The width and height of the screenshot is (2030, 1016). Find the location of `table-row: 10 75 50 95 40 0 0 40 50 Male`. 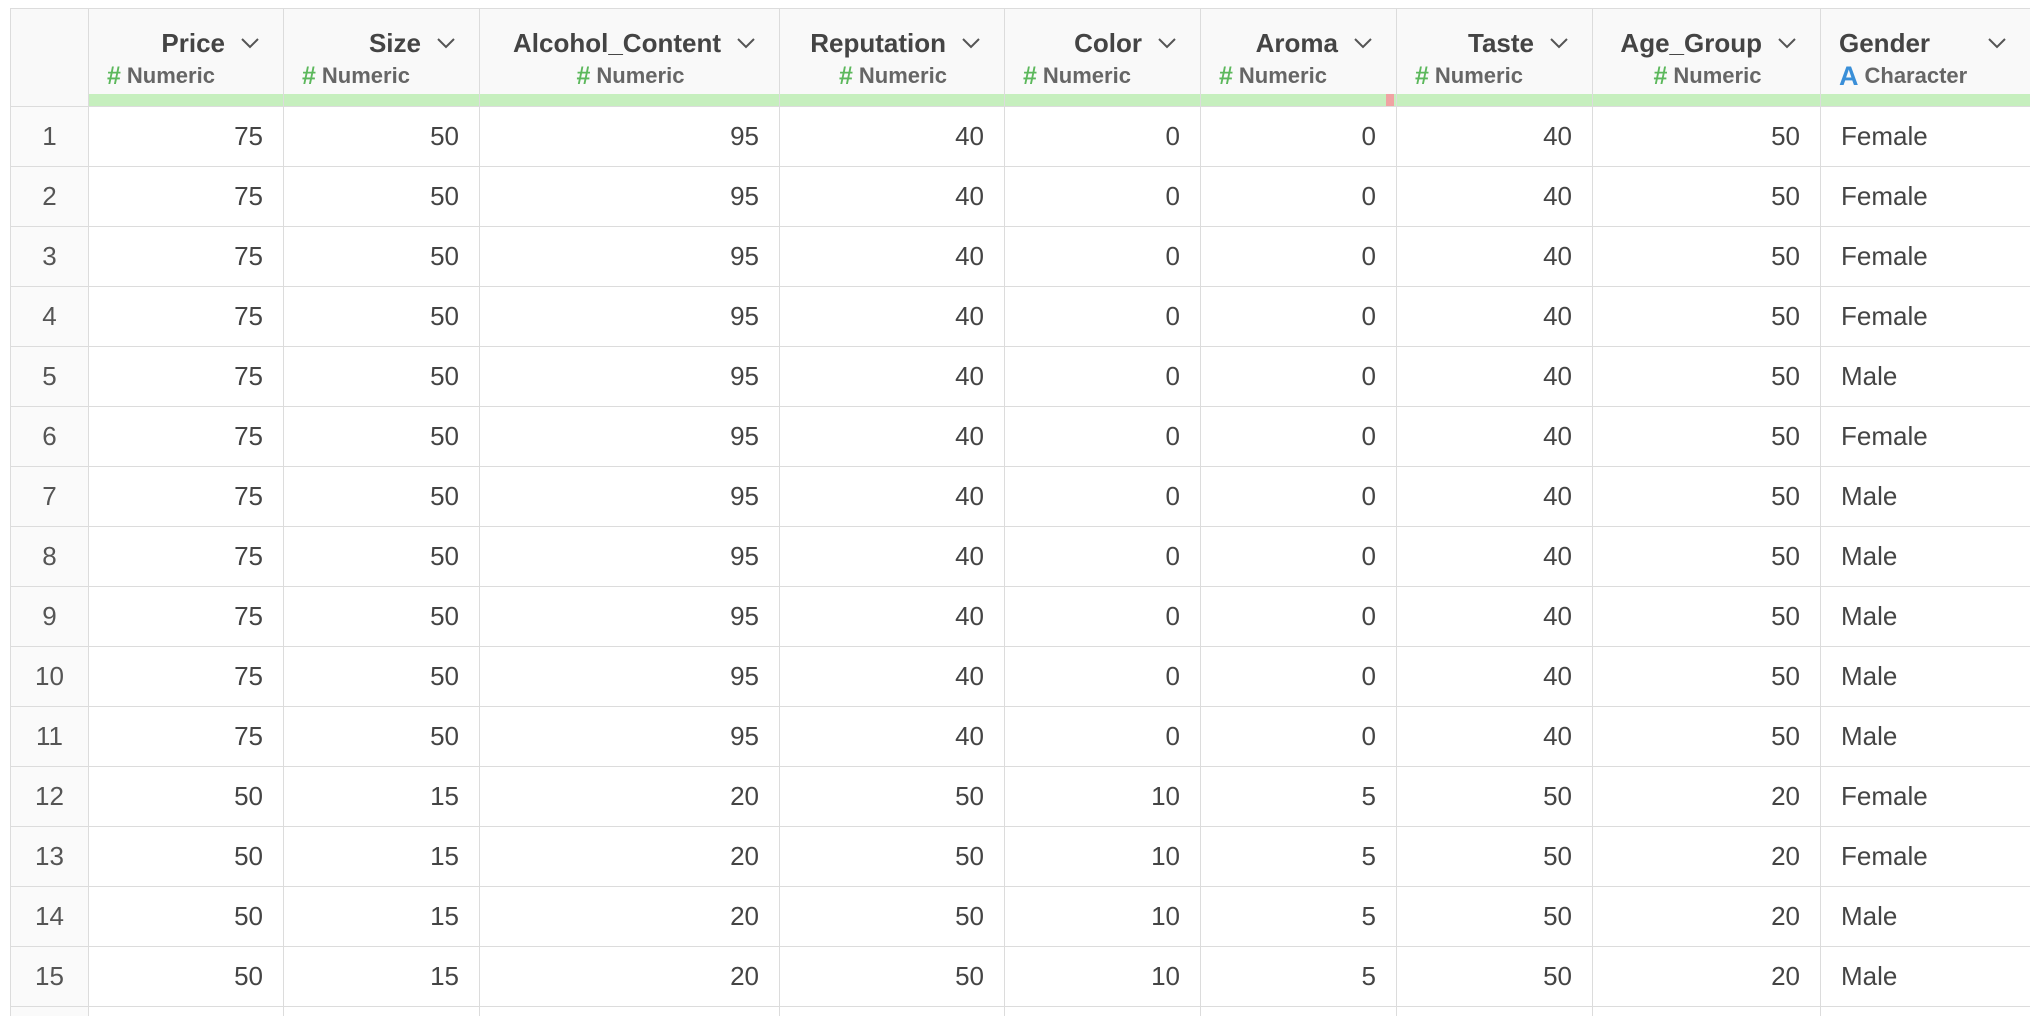

table-row: 10 75 50 95 40 0 0 40 50 Male is located at coordinates (1020, 676).